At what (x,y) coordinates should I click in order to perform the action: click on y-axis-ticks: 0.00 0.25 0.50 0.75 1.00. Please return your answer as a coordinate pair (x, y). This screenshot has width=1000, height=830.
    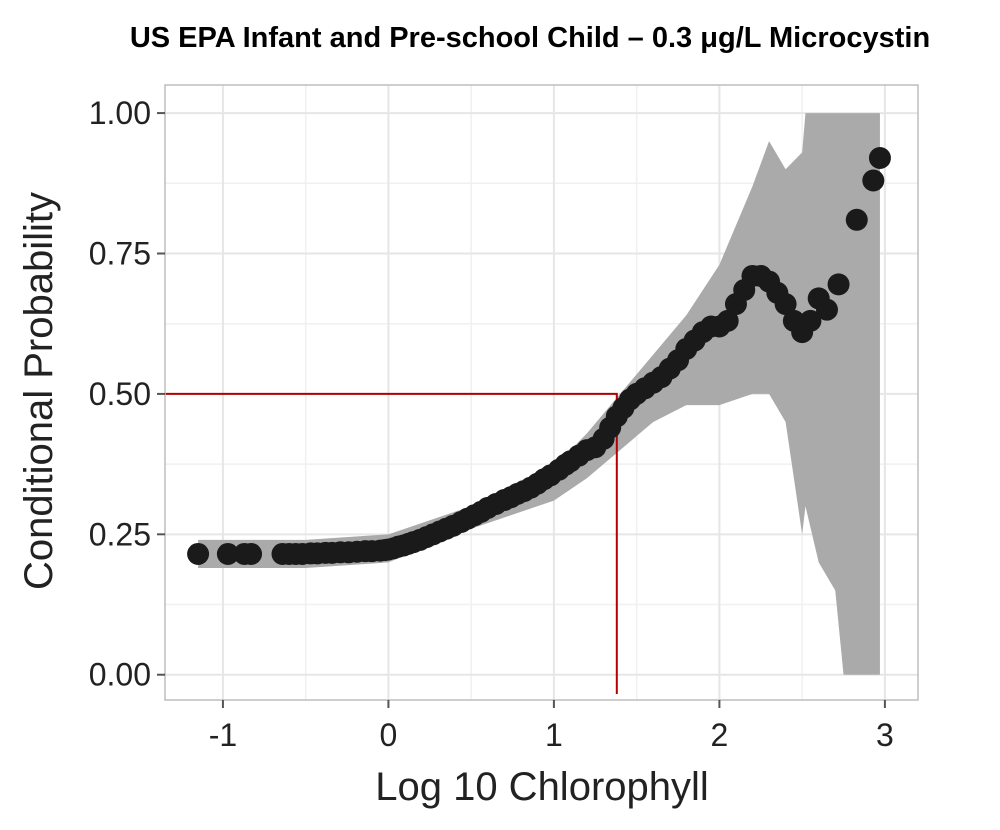
    Looking at the image, I should click on (127, 394).